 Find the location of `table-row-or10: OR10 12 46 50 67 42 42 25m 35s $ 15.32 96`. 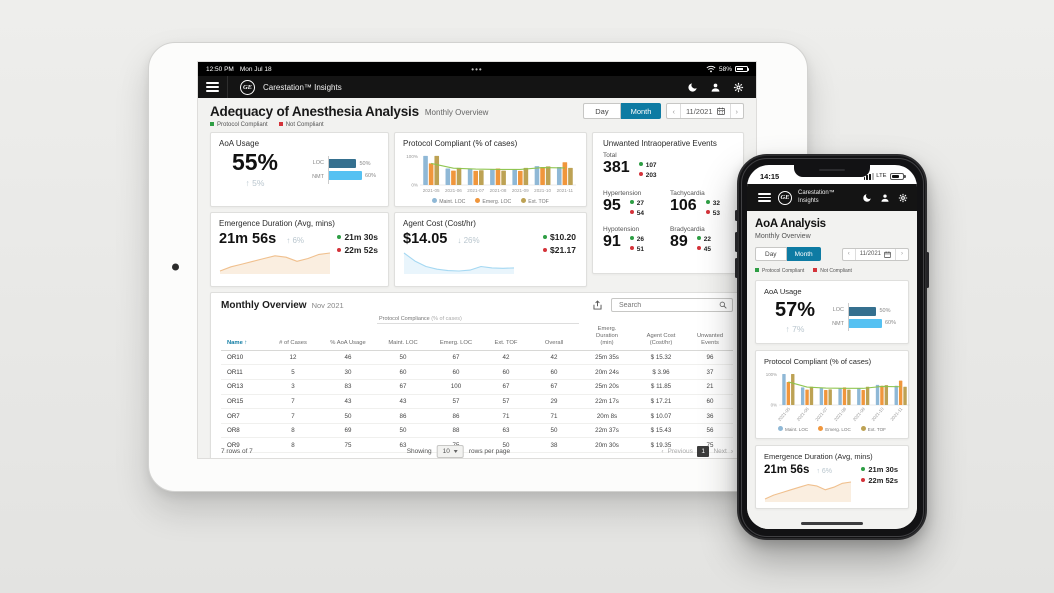

table-row-or10: OR10 12 46 50 67 42 42 25m 35s $ 15.32 96 is located at coordinates (477, 358).